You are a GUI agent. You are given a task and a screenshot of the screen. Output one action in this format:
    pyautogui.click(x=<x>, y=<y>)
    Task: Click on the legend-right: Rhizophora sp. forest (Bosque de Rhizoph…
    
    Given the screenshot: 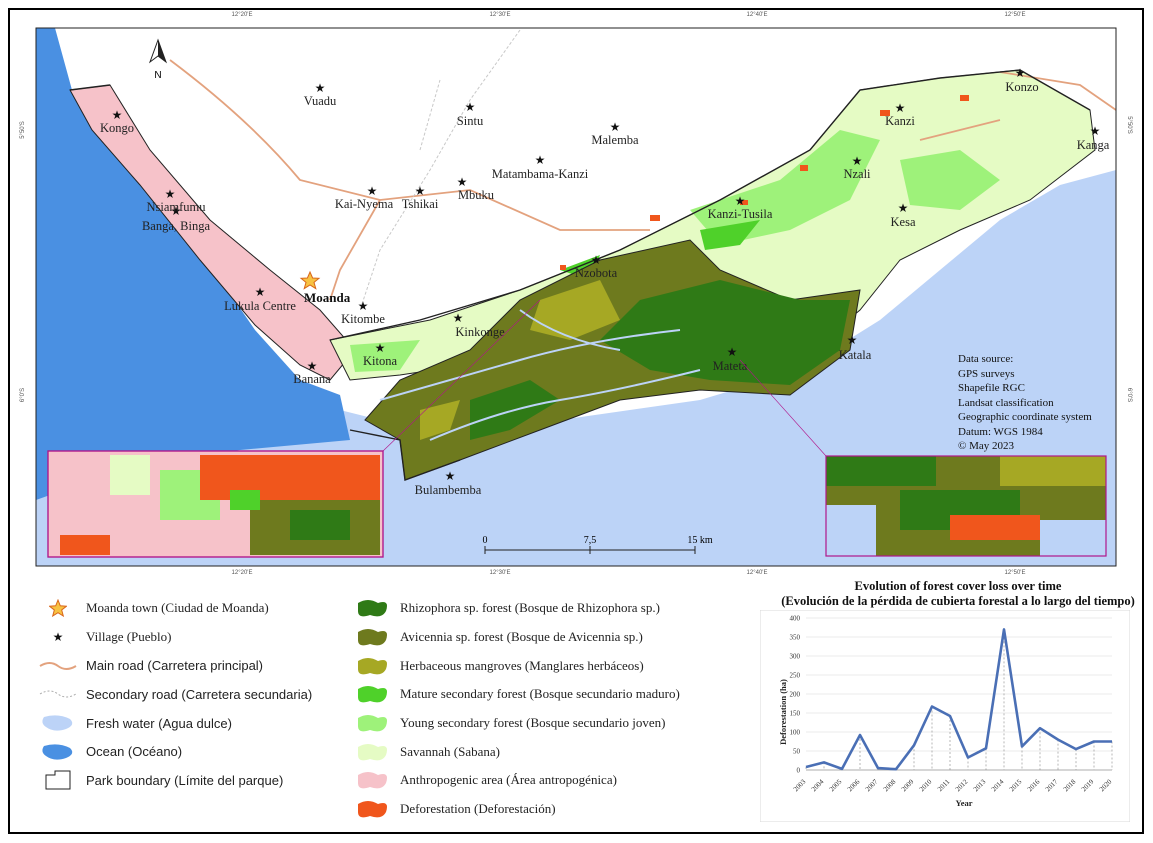 What is the action you would take?
    pyautogui.click(x=547, y=709)
    